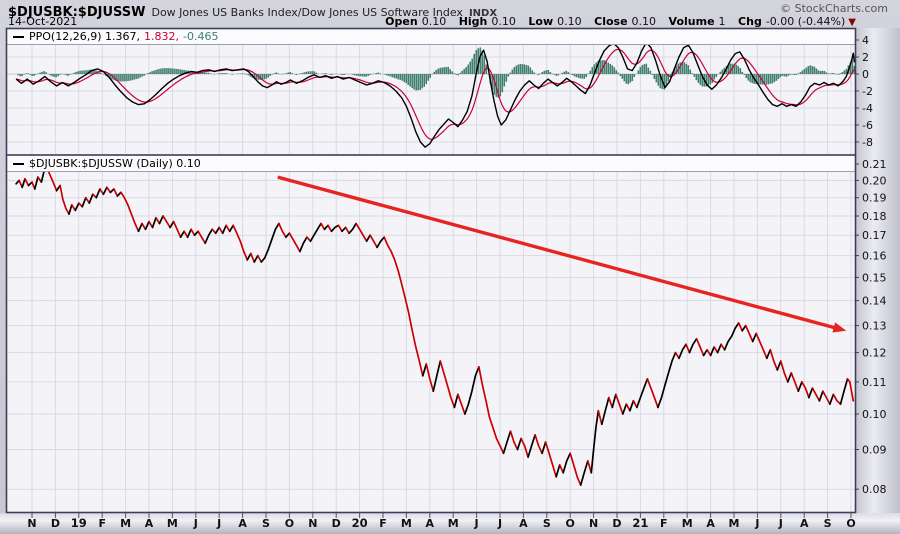 This screenshot has width=900, height=534. I want to click on svg-text: 0.19, so click(874, 198).